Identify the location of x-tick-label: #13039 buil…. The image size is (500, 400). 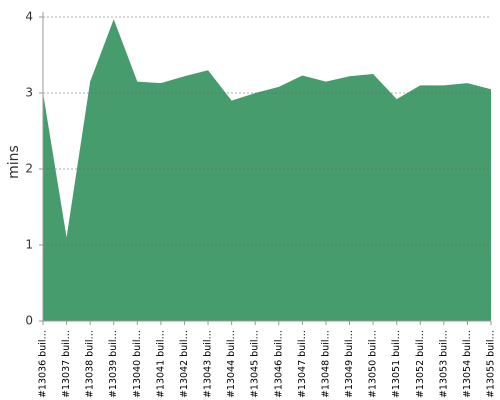
(113, 364).